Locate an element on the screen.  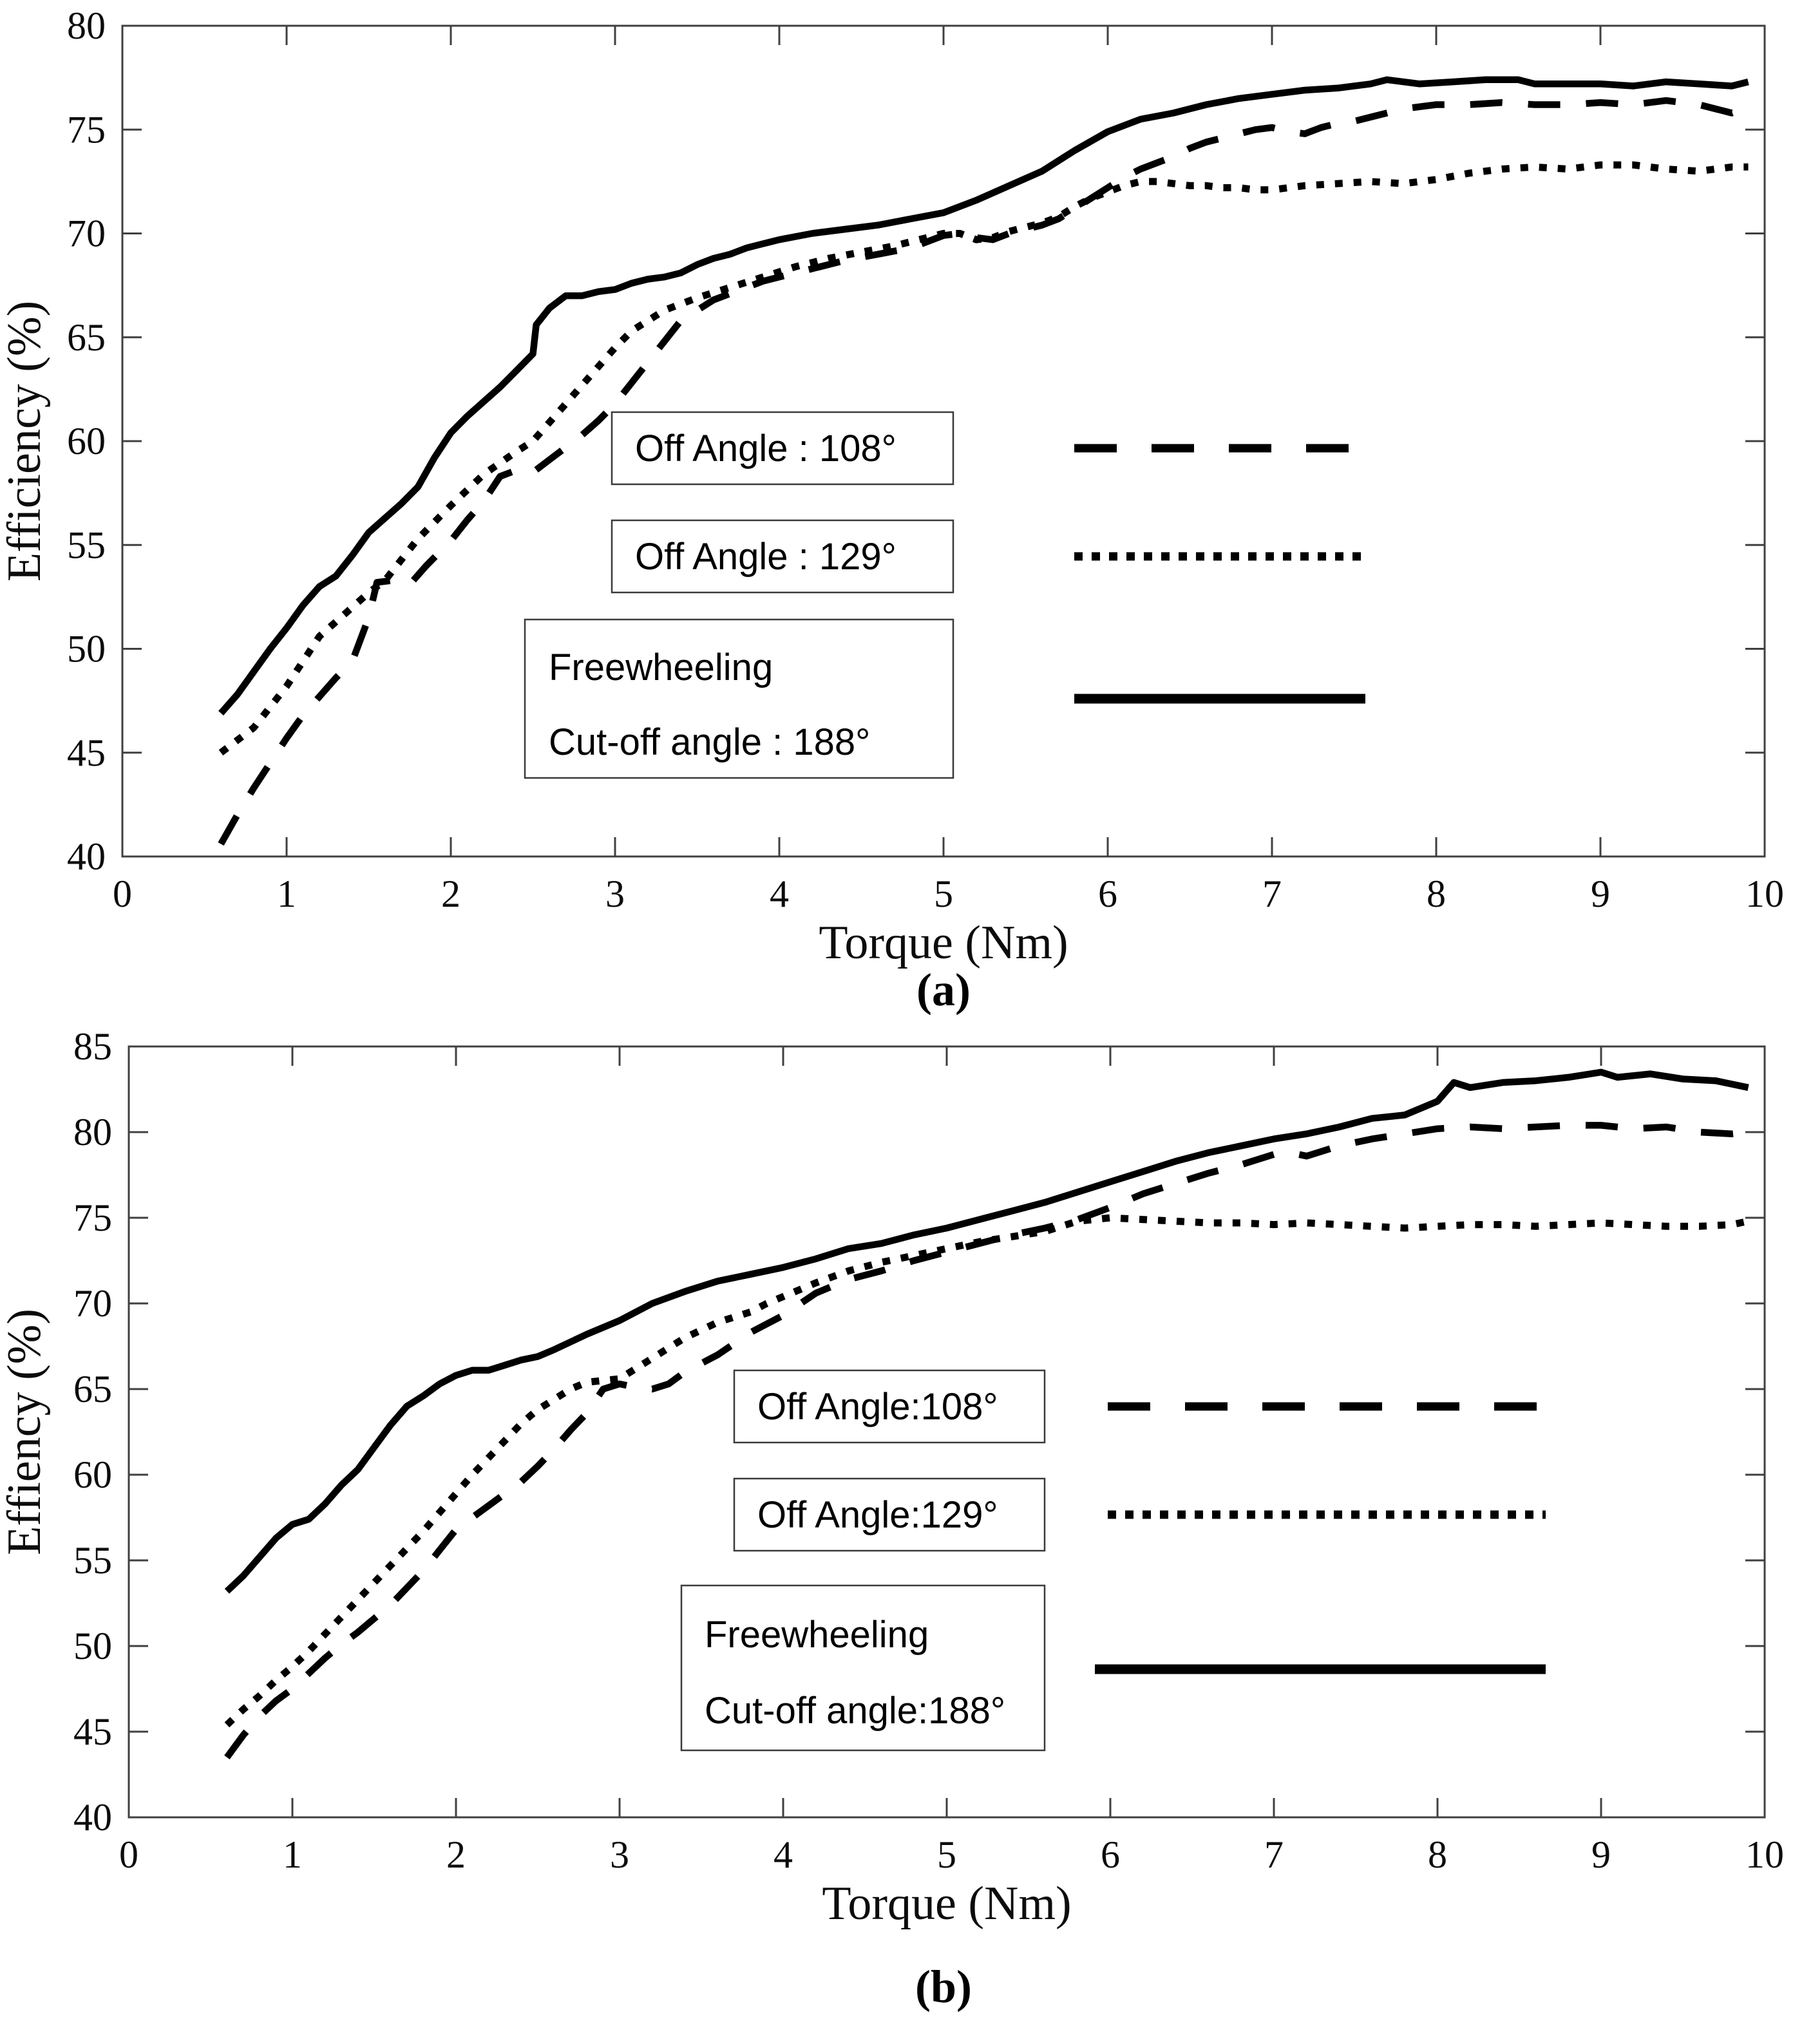
y-tick-label: 85 is located at coordinates (92, 1046).